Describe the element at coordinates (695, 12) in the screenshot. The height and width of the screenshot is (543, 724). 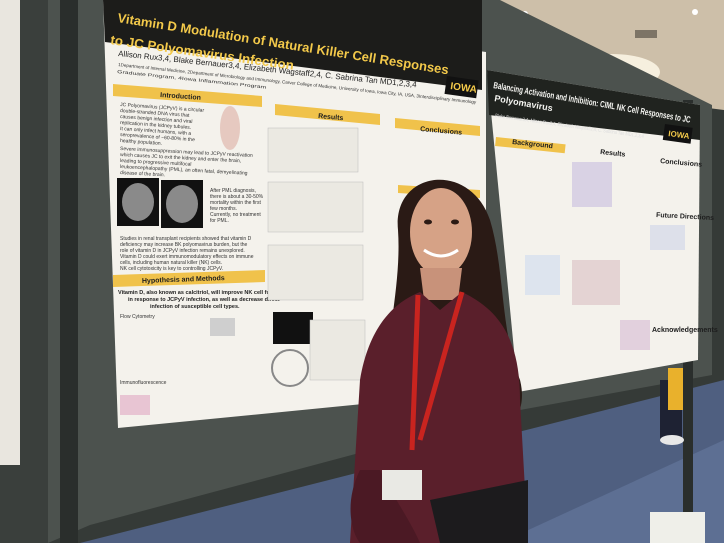
I see `ceiling-light` at that location.